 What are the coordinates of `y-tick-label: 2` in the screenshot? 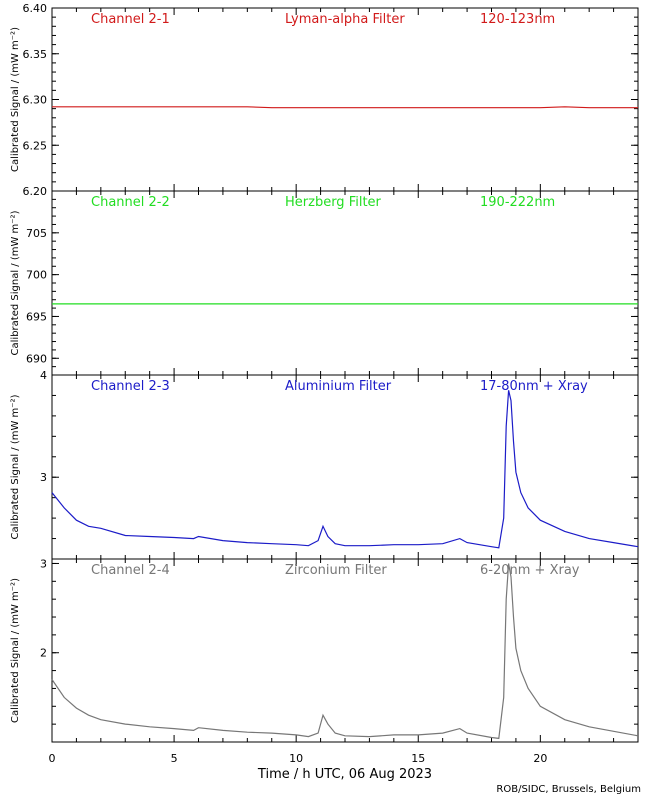 It's located at (43, 653).